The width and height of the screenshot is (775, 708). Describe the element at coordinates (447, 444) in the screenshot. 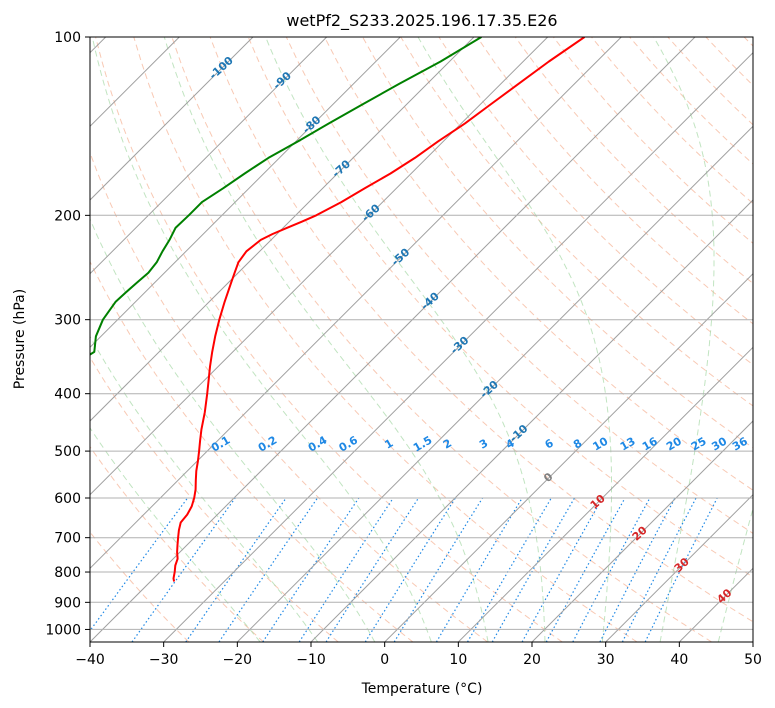

I see `mixing-ratio-label: 2` at that location.